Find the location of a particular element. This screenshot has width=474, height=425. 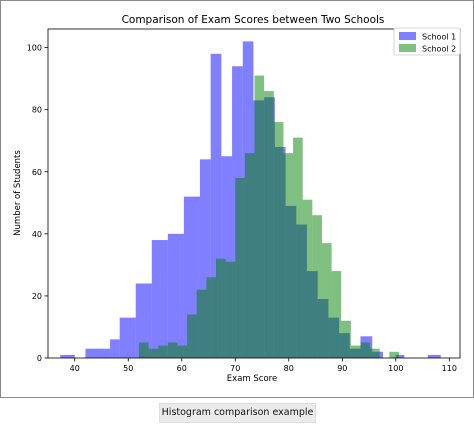

caption-row: Histogram comparison example is located at coordinates (237, 411).